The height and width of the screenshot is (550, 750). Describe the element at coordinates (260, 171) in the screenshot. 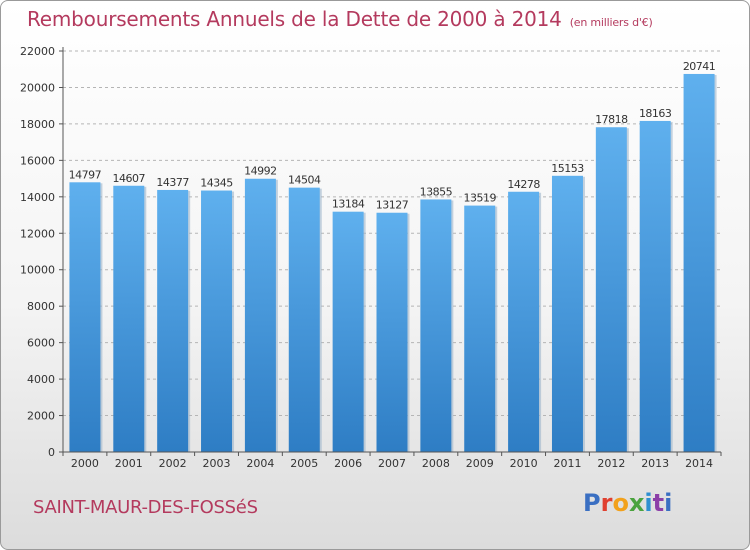

I see `bar-value-label: 14992` at that location.